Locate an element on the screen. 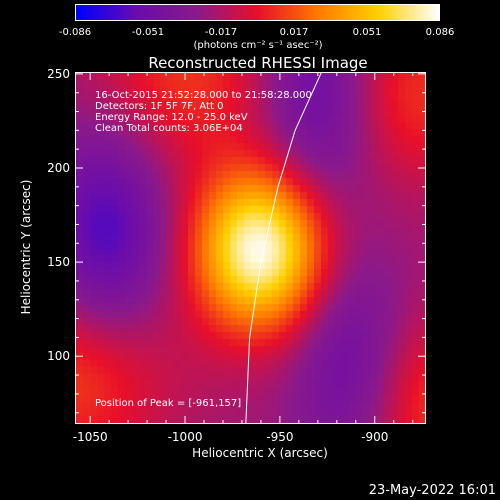 The height and width of the screenshot is (500, 500). colorbar-tick-label: -0.086 is located at coordinates (75, 32).